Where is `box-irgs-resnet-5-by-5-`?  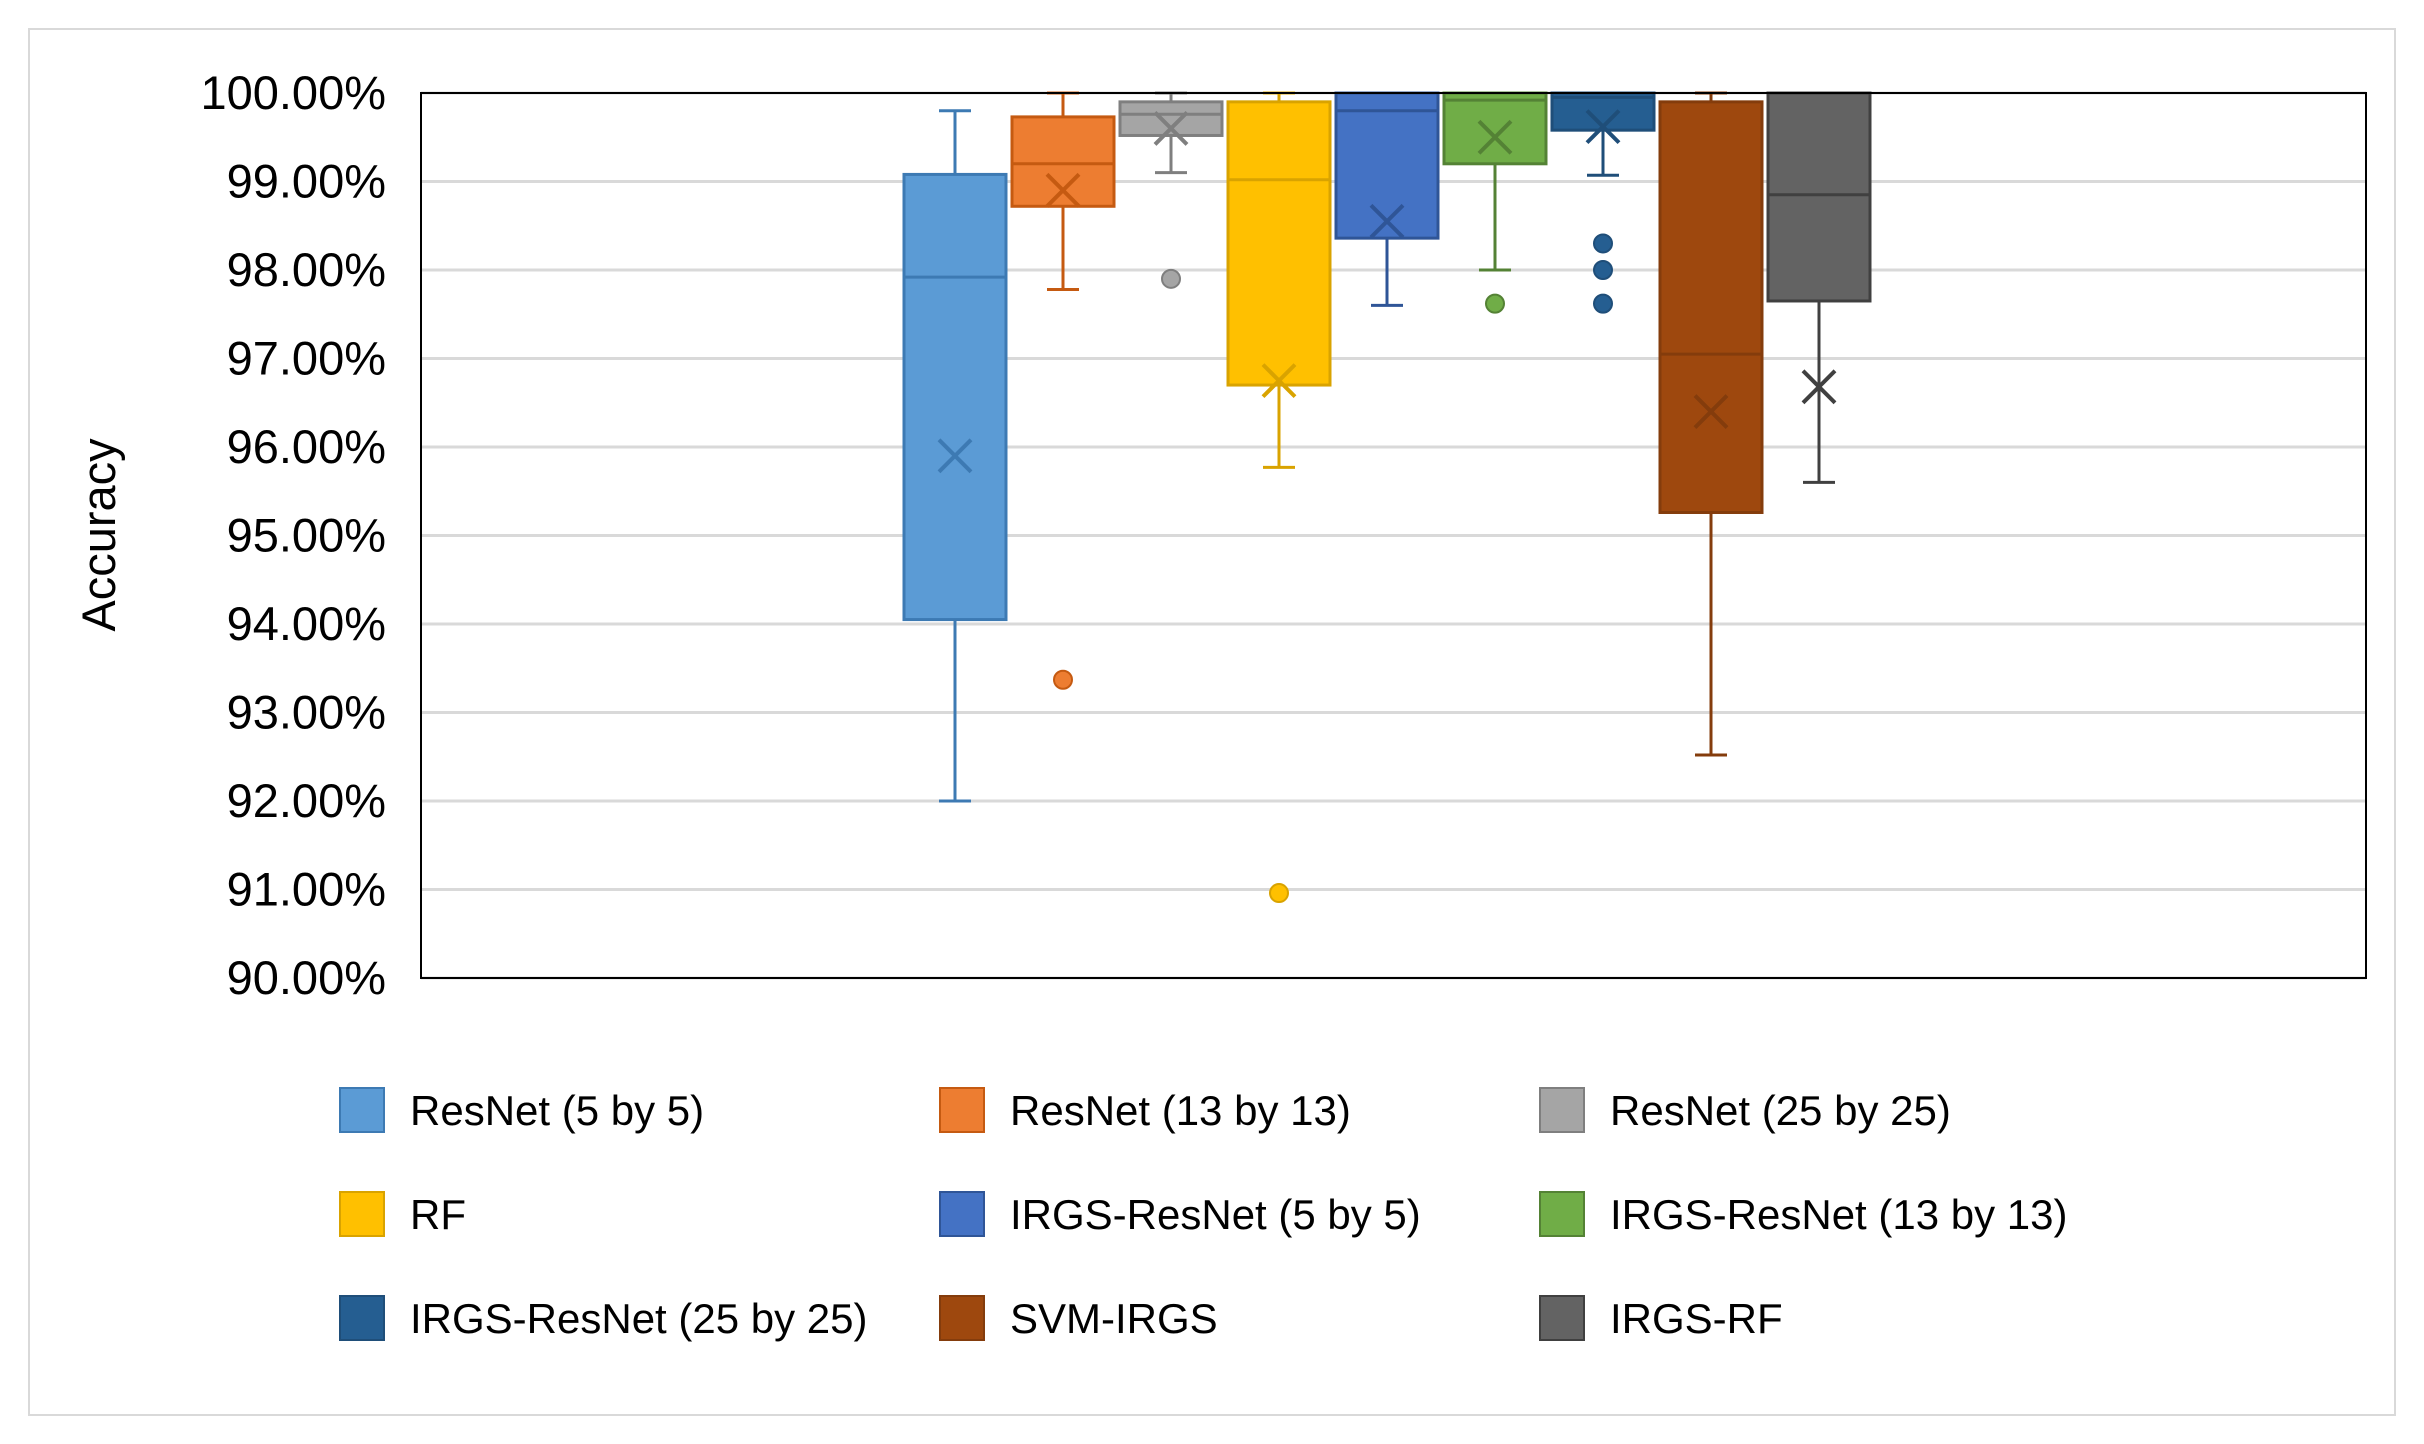 box-irgs-resnet-5-by-5- is located at coordinates (1387, 199).